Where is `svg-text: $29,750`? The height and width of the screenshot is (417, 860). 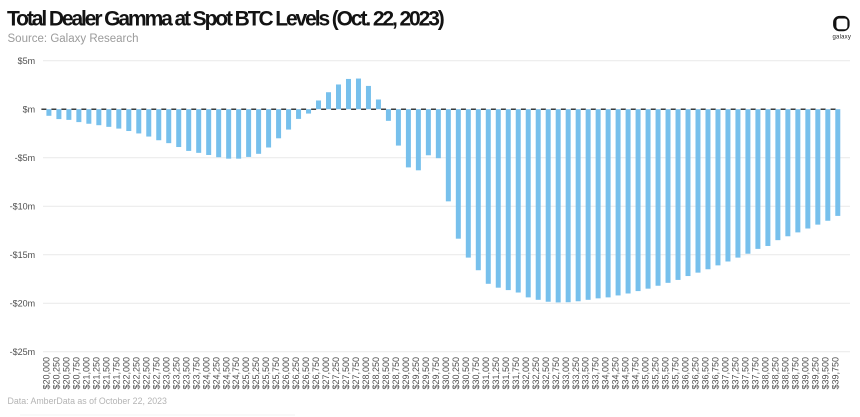 svg-text: $29,750 is located at coordinates (436, 373).